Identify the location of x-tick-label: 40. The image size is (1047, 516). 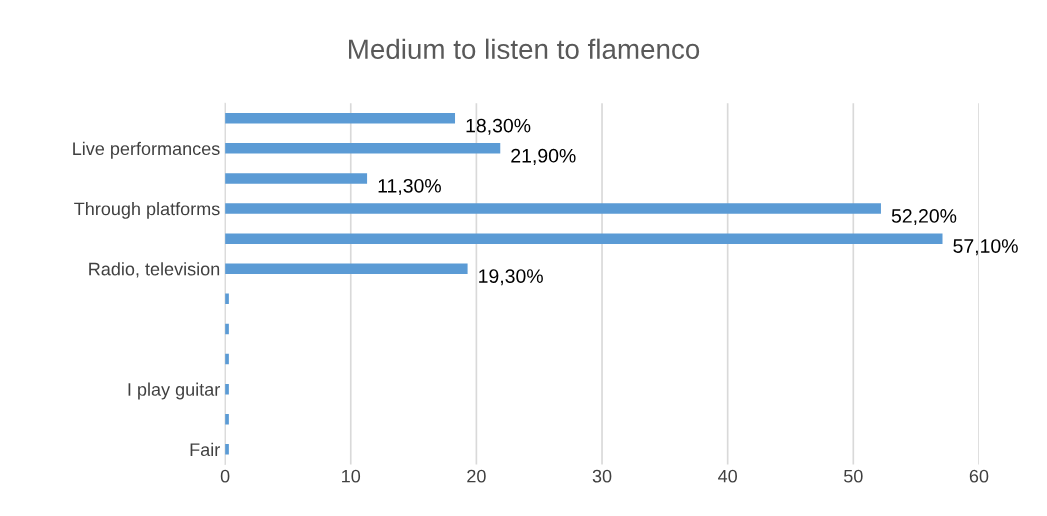
(727, 476).